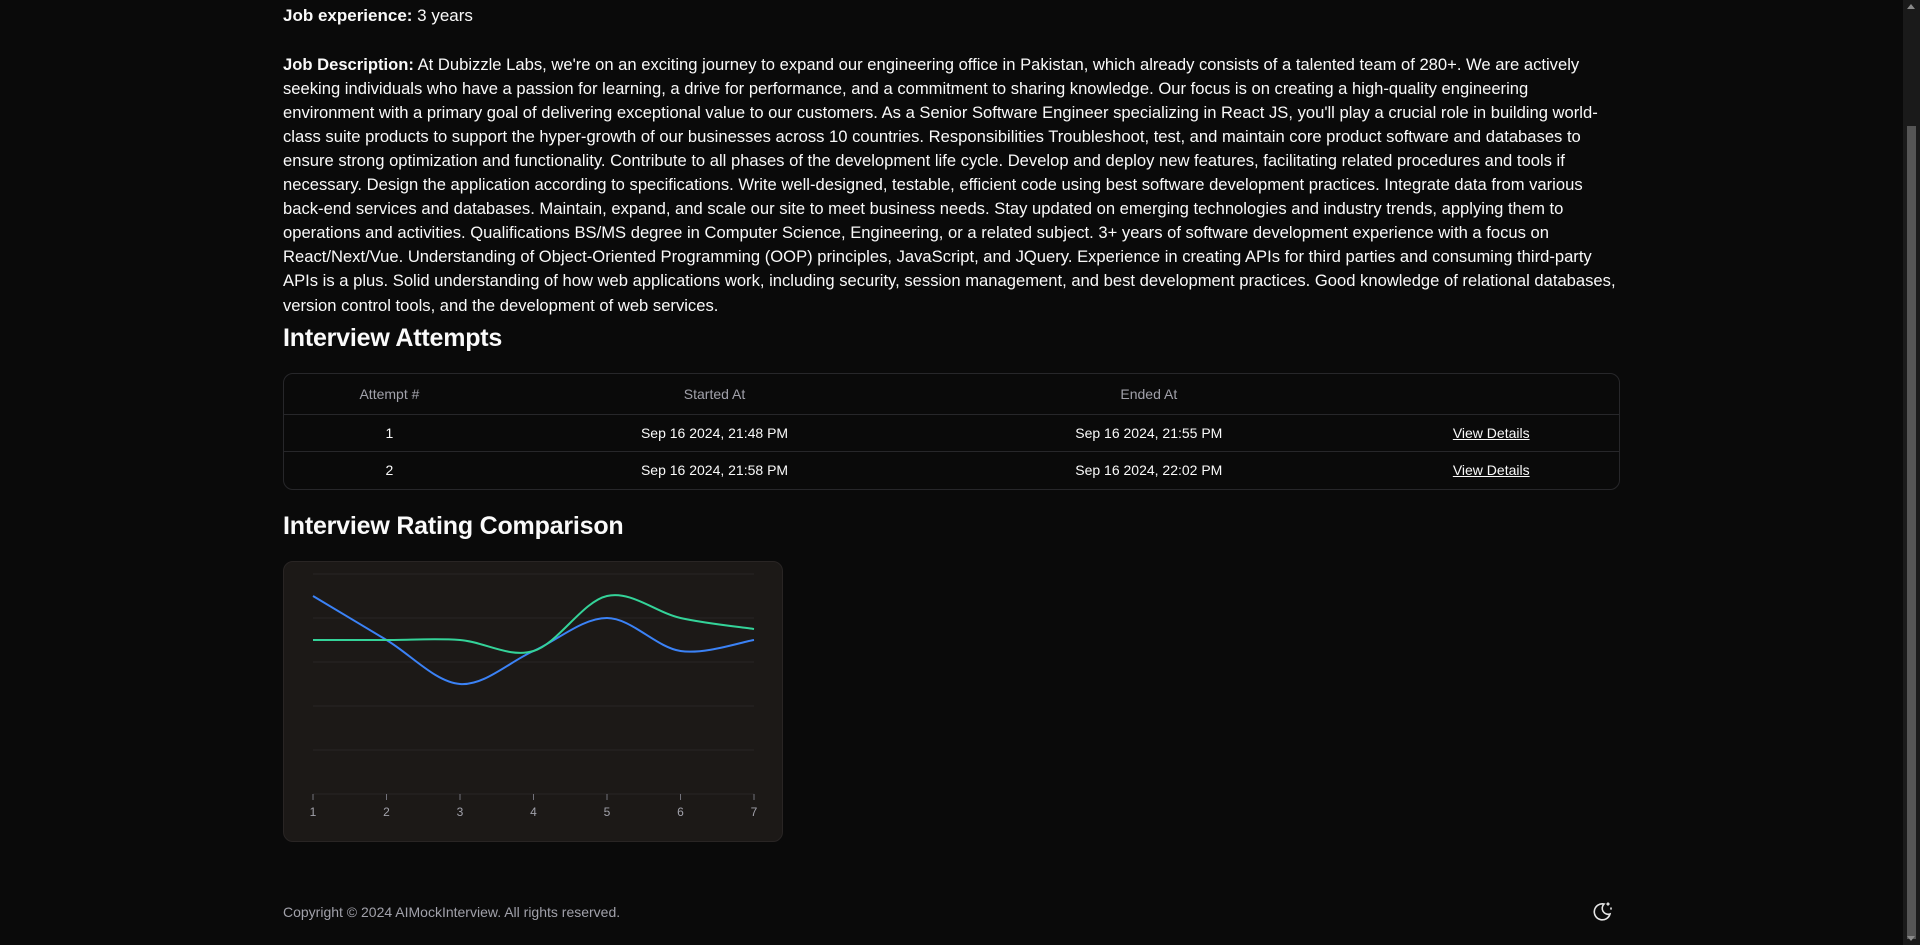 This screenshot has width=1920, height=945. I want to click on rating-chart-card: 1 2 3 4 5 6 7, so click(533, 701).